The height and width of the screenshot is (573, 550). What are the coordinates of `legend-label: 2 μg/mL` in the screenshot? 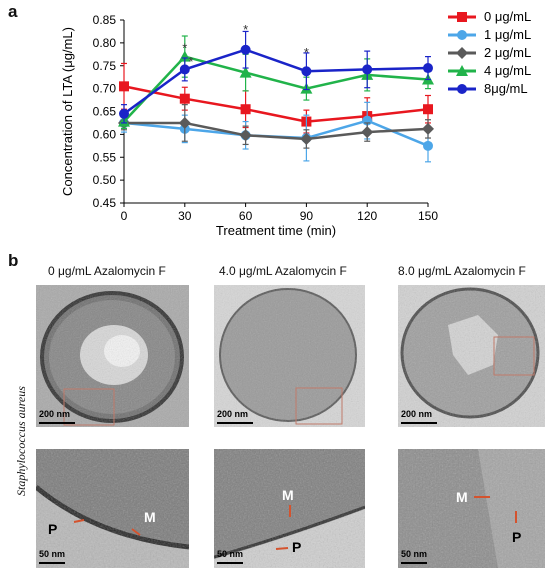 It's located at (507, 52).